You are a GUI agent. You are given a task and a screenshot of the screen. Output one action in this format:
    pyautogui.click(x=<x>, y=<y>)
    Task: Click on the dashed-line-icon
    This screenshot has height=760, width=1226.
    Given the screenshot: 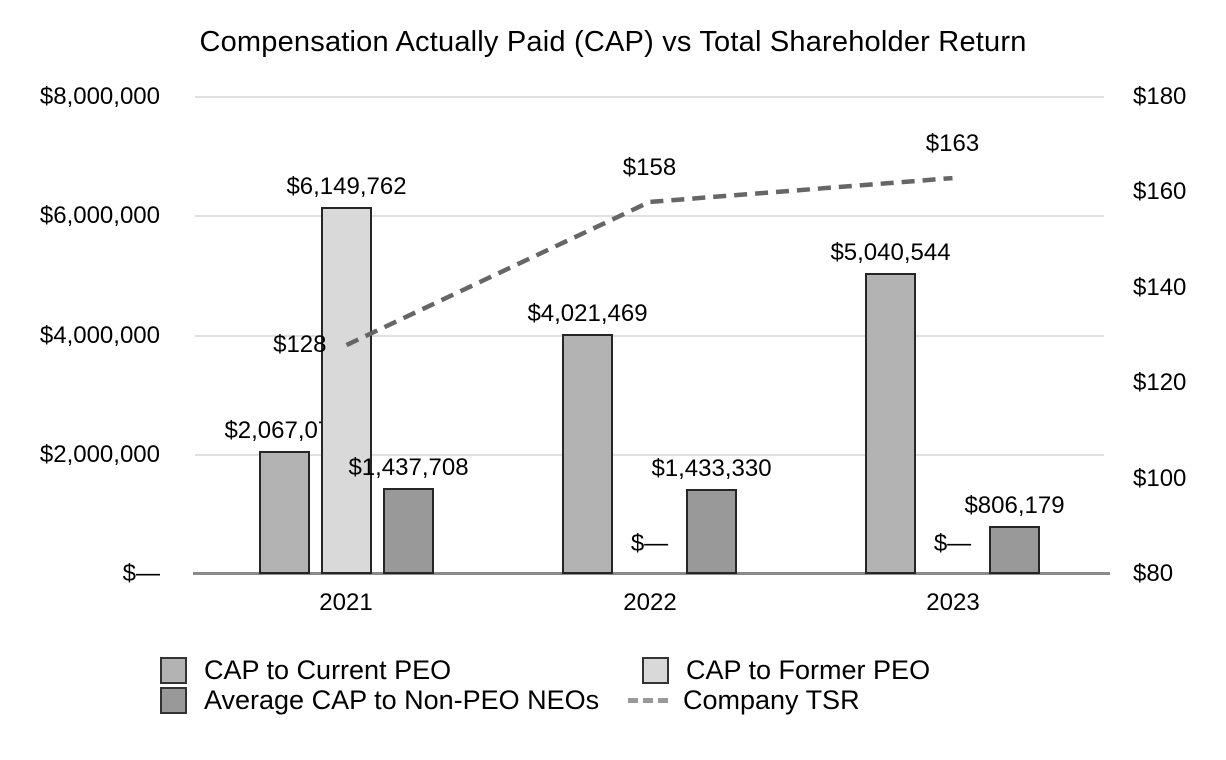 What is the action you would take?
    pyautogui.click(x=649, y=700)
    